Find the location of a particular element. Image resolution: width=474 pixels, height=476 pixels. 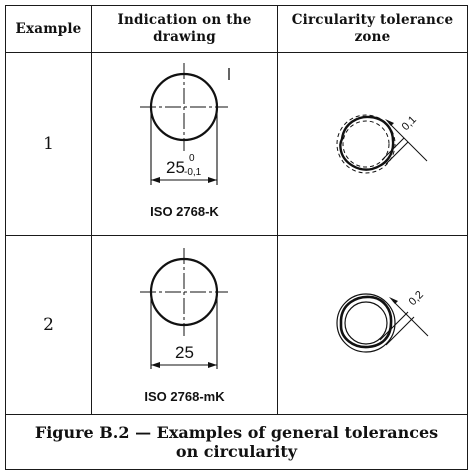

example-number: 2 is located at coordinates (48, 325).